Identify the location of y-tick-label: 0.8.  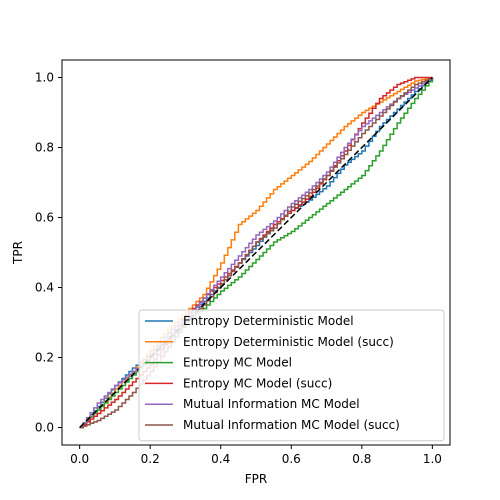
(44, 148).